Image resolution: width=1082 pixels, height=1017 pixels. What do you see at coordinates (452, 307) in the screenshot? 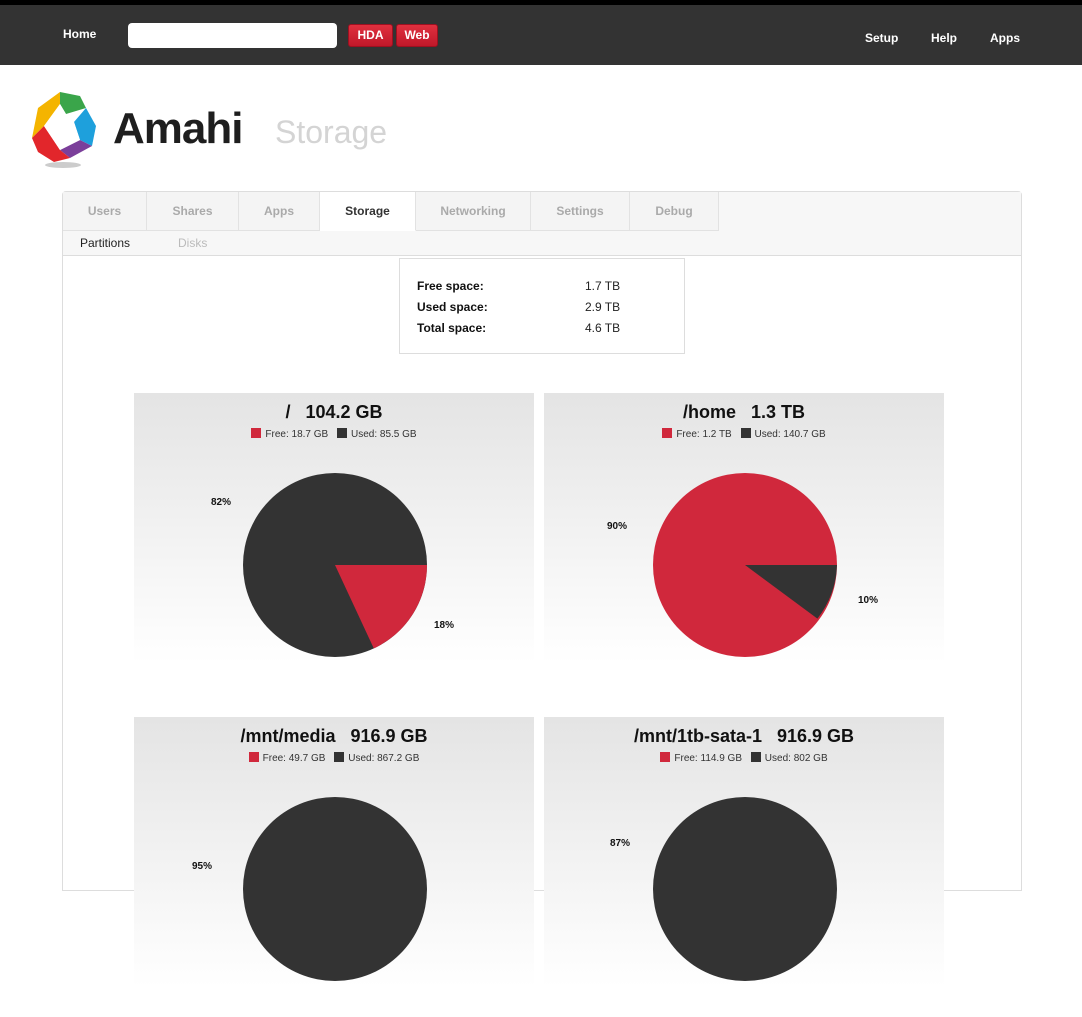
I see `used-space-label: Used space:` at bounding box center [452, 307].